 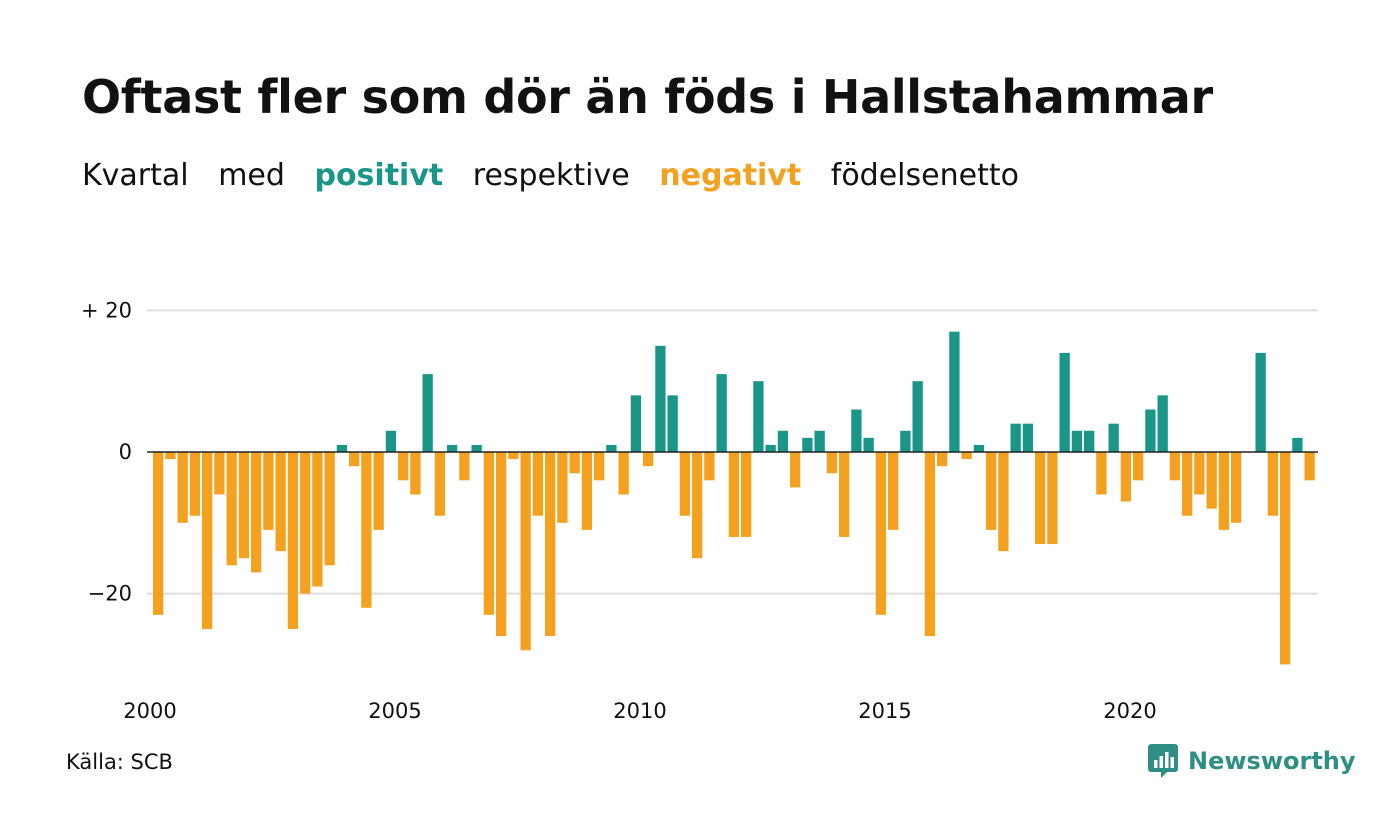 I want to click on source-note: Källa: SCB, so click(x=119, y=762).